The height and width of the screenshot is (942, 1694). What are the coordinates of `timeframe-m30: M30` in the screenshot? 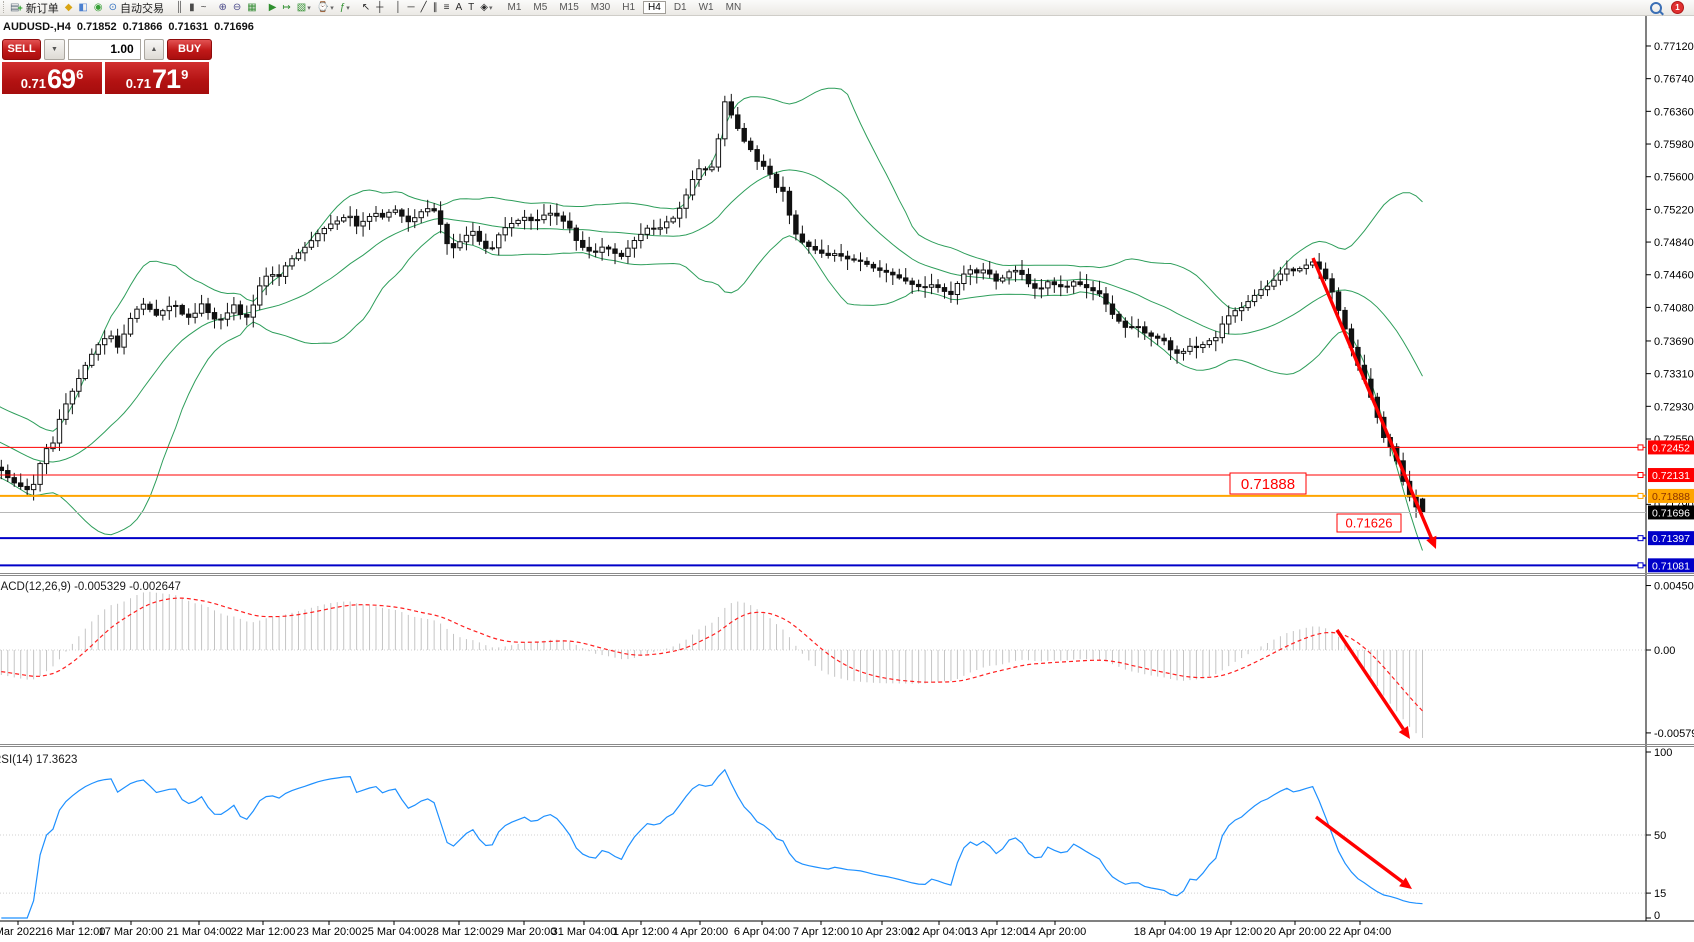 It's located at (600, 7).